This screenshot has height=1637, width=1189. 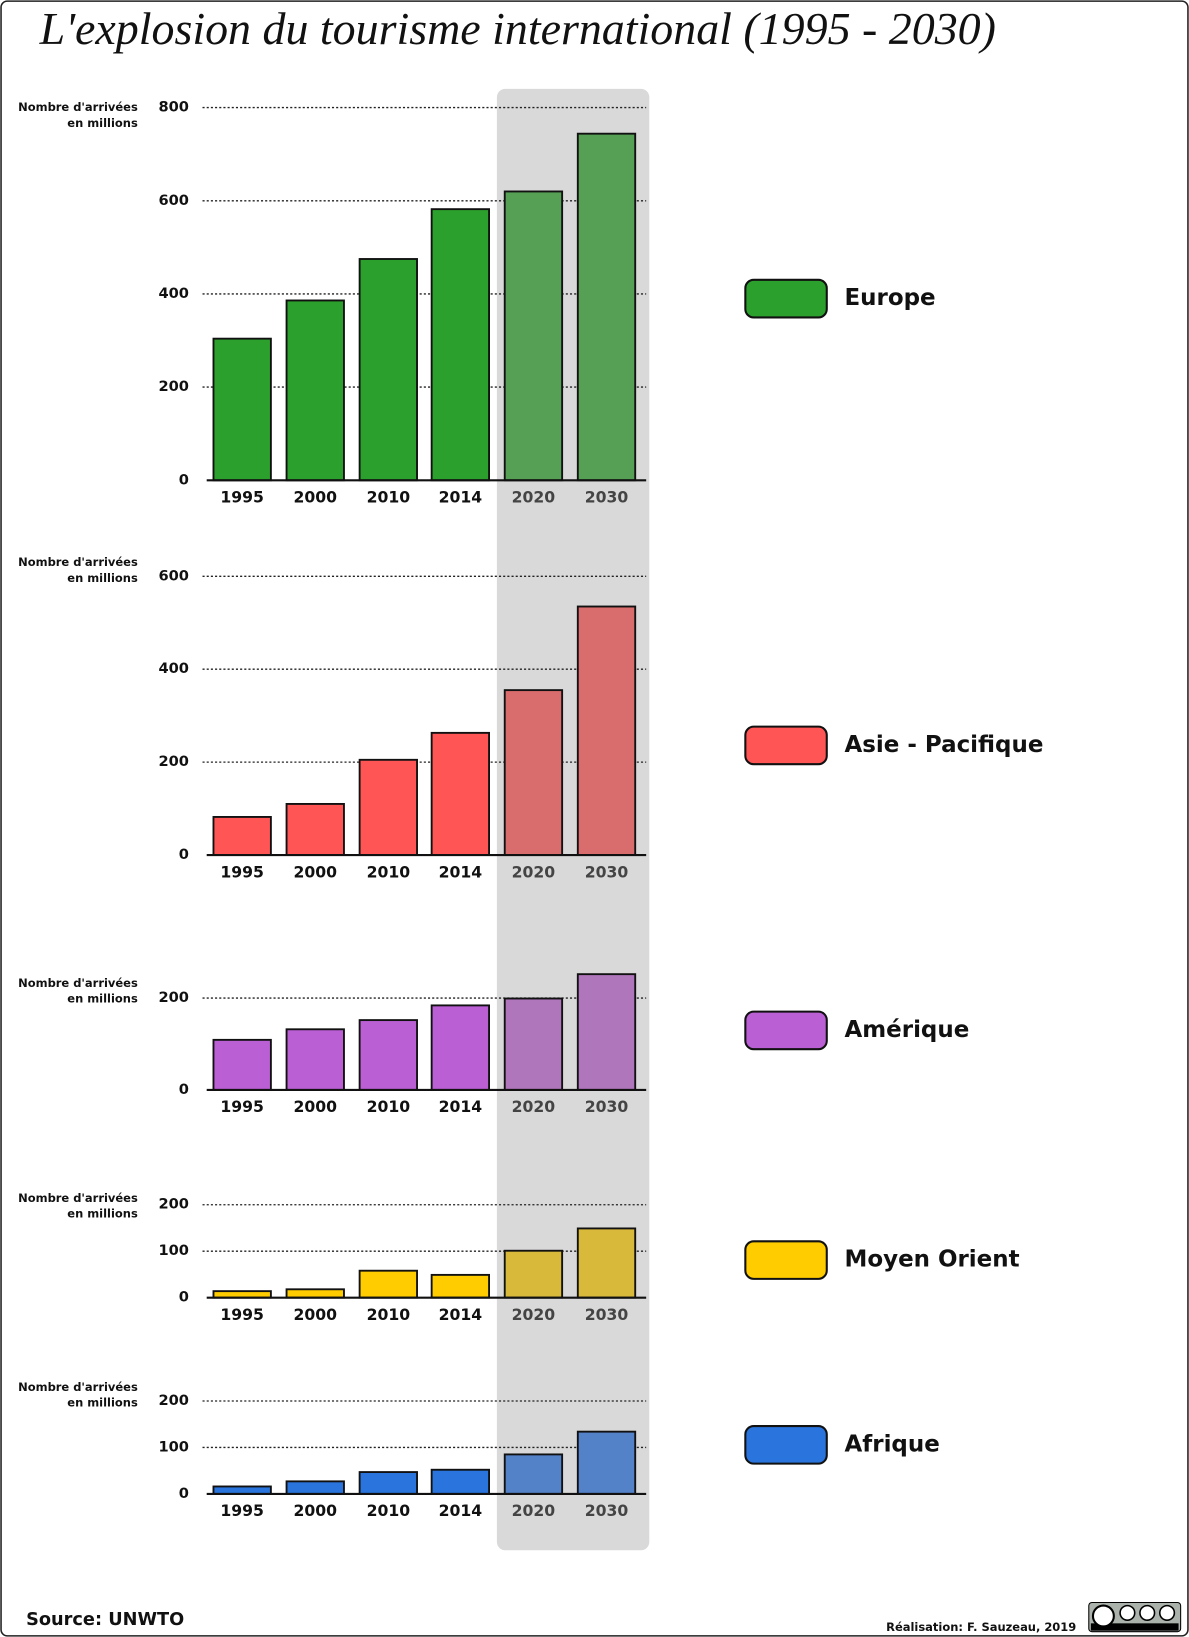 I want to click on badge-cc, so click(x=1103, y=1616).